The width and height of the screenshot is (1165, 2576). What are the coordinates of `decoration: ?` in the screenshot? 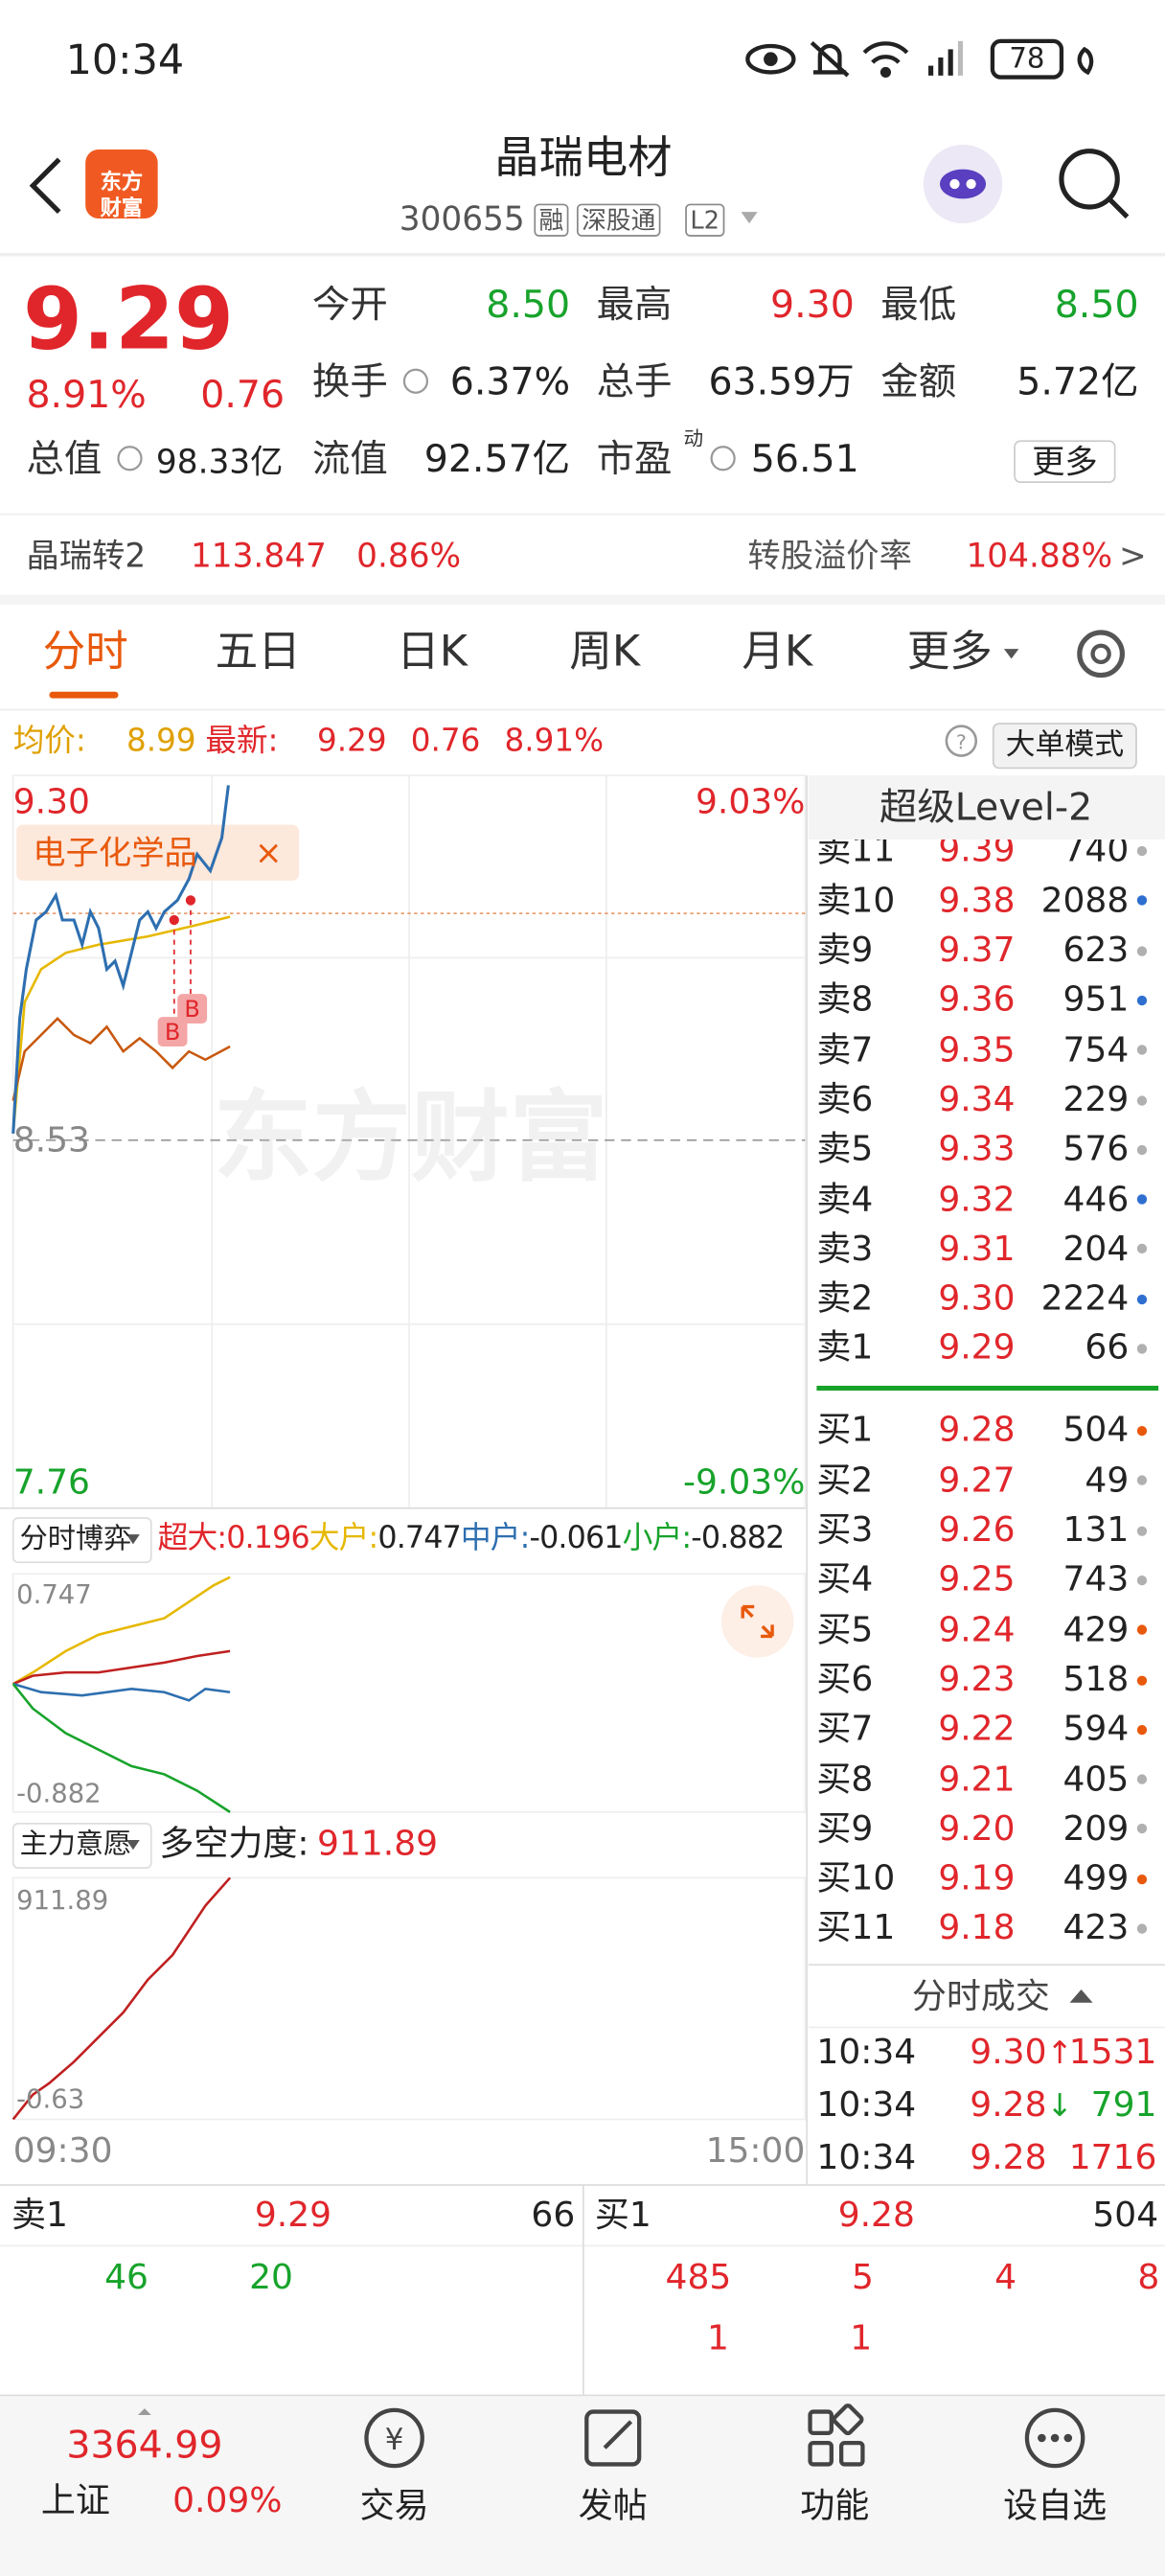 It's located at (962, 742).